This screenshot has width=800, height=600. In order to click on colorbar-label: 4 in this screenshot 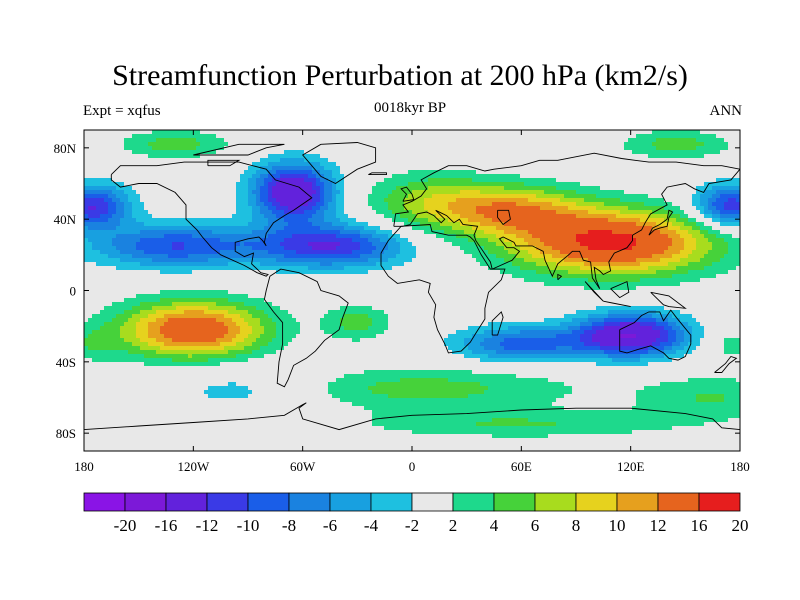, I will do `click(494, 525)`.